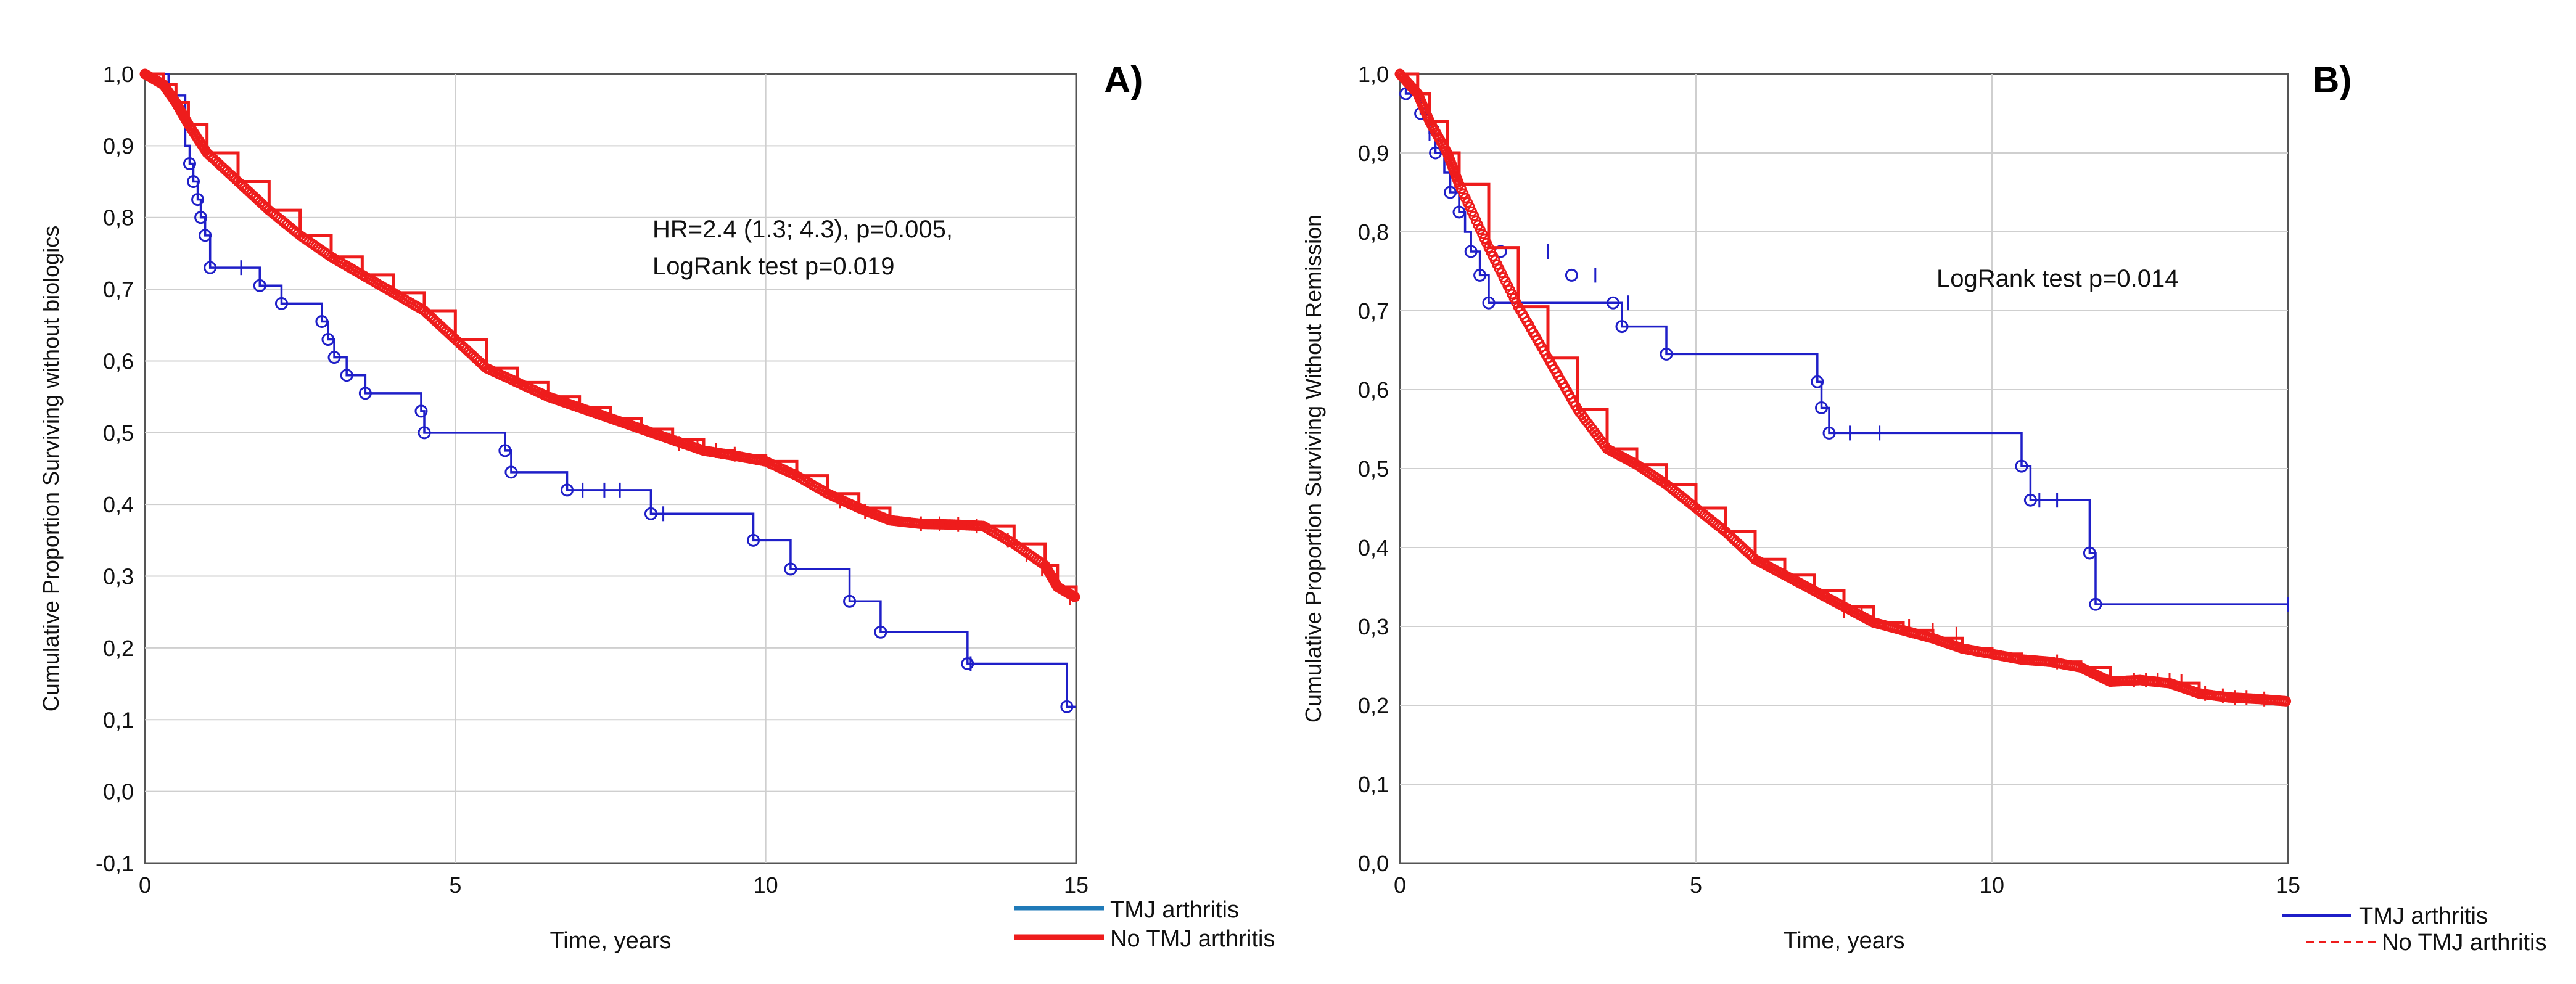 This screenshot has height=984, width=2576. I want to click on annotation-a-line2: LogRank test p=0.019, so click(773, 266).